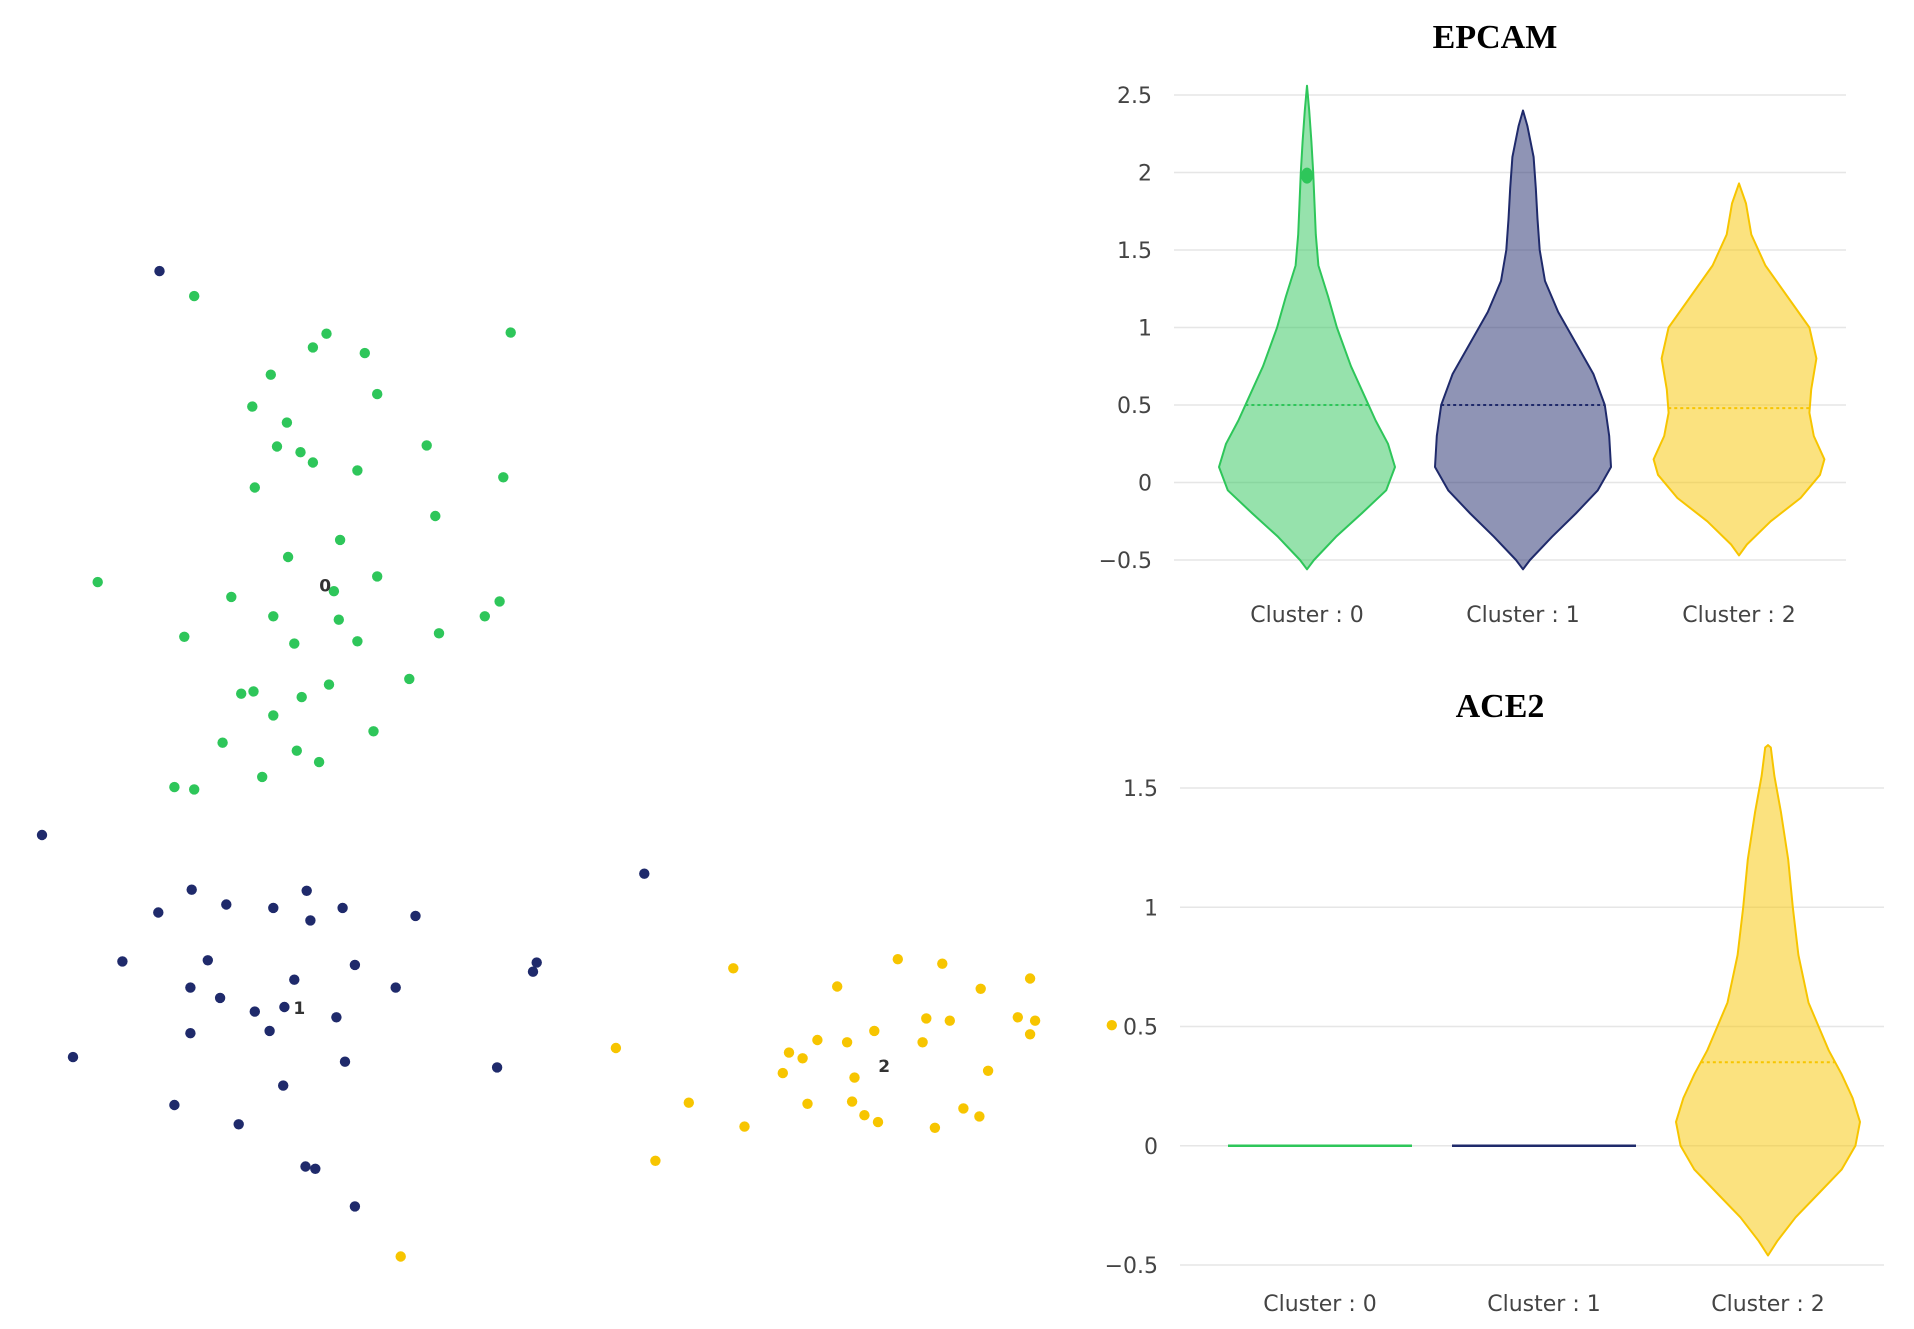 The height and width of the screenshot is (1329, 1914). I want to click on cluster-label: 1, so click(299, 1009).